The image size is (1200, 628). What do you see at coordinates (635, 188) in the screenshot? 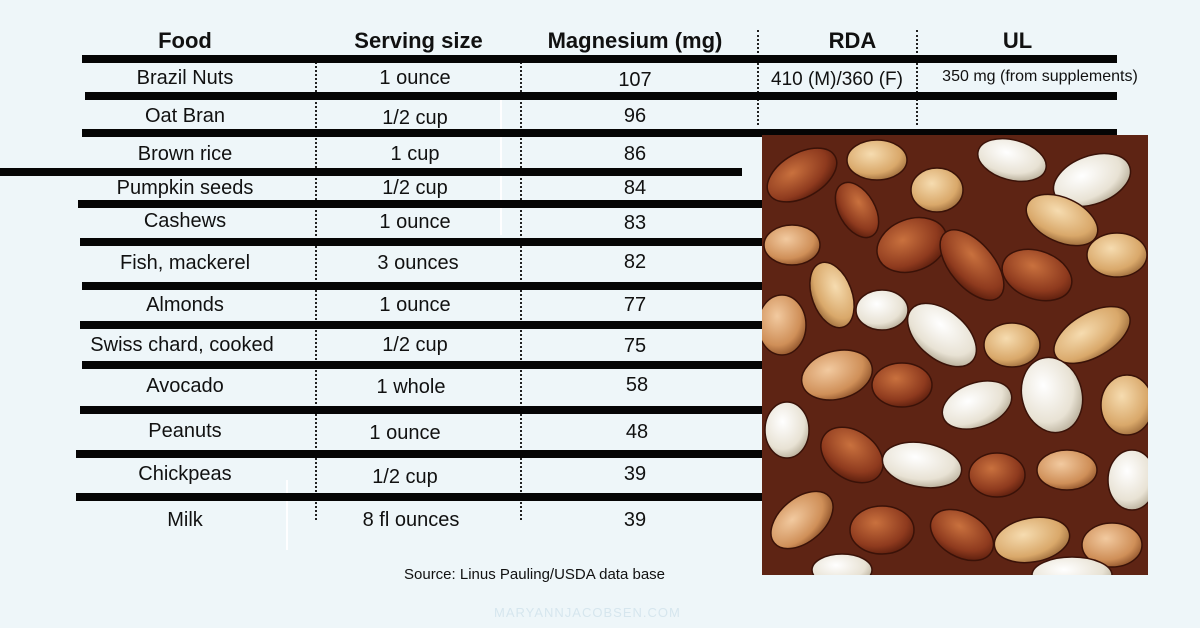
I see `cell-magnesium: 84` at bounding box center [635, 188].